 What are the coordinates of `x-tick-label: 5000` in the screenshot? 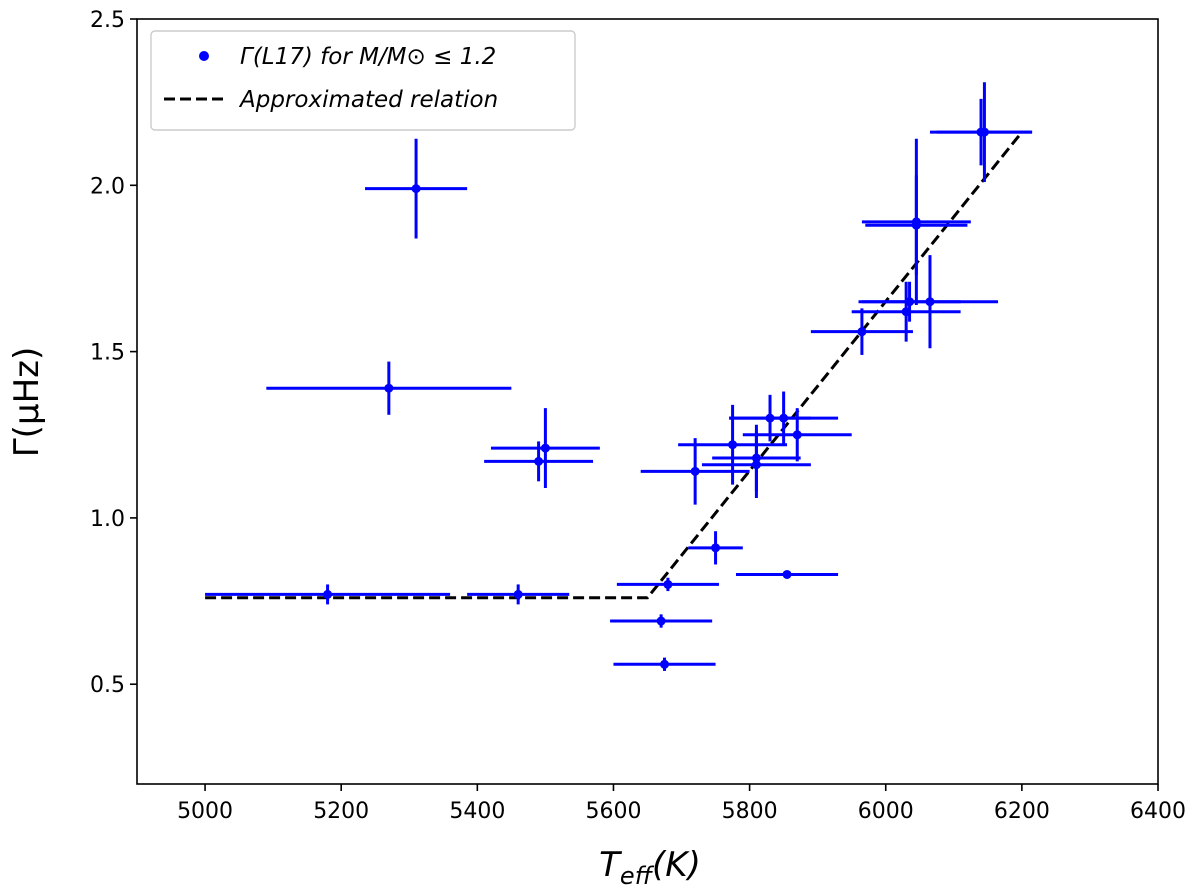 It's located at (205, 811).